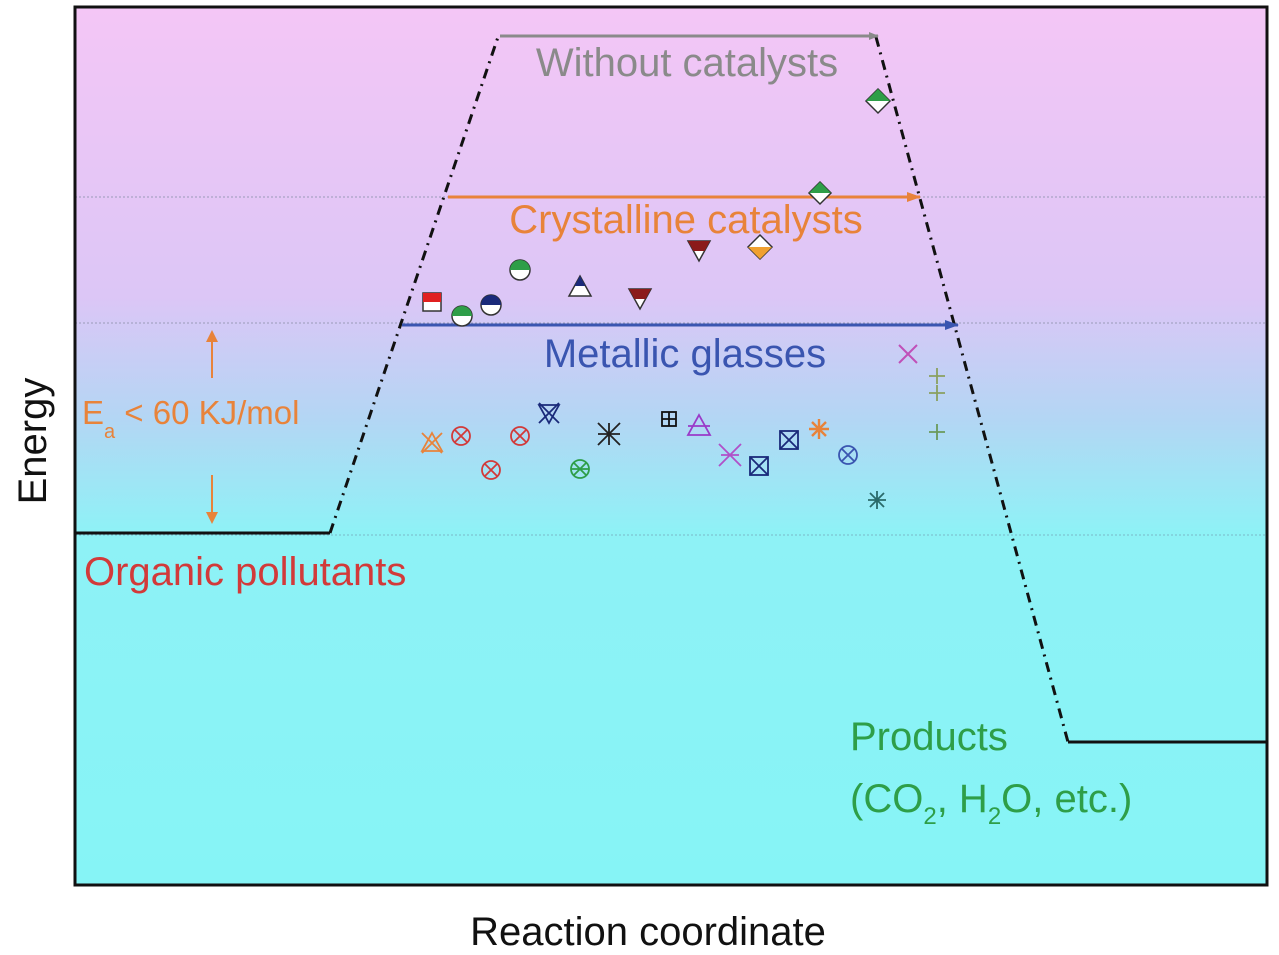 This screenshot has width=1279, height=955. I want to click on ea-label: Ea < 60 KJ/mol, so click(190, 418).